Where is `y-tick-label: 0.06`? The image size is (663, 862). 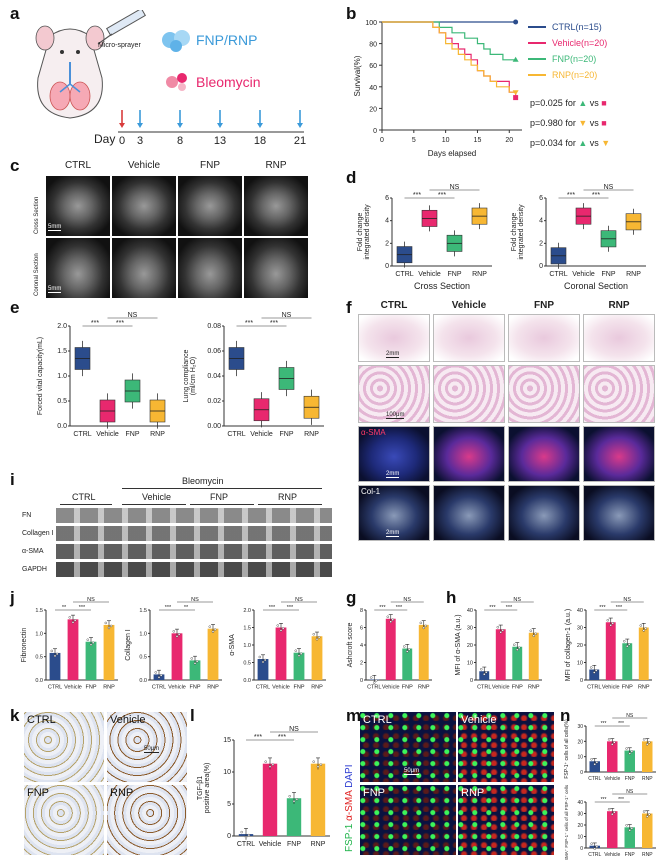 y-tick-label: 0.06 is located at coordinates (214, 351).